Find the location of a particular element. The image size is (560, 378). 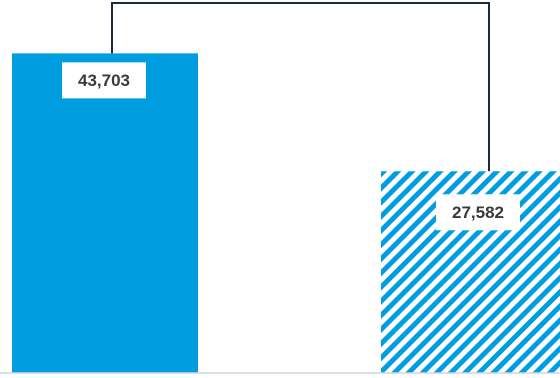

bar-value-label: 43,703 is located at coordinates (104, 80).